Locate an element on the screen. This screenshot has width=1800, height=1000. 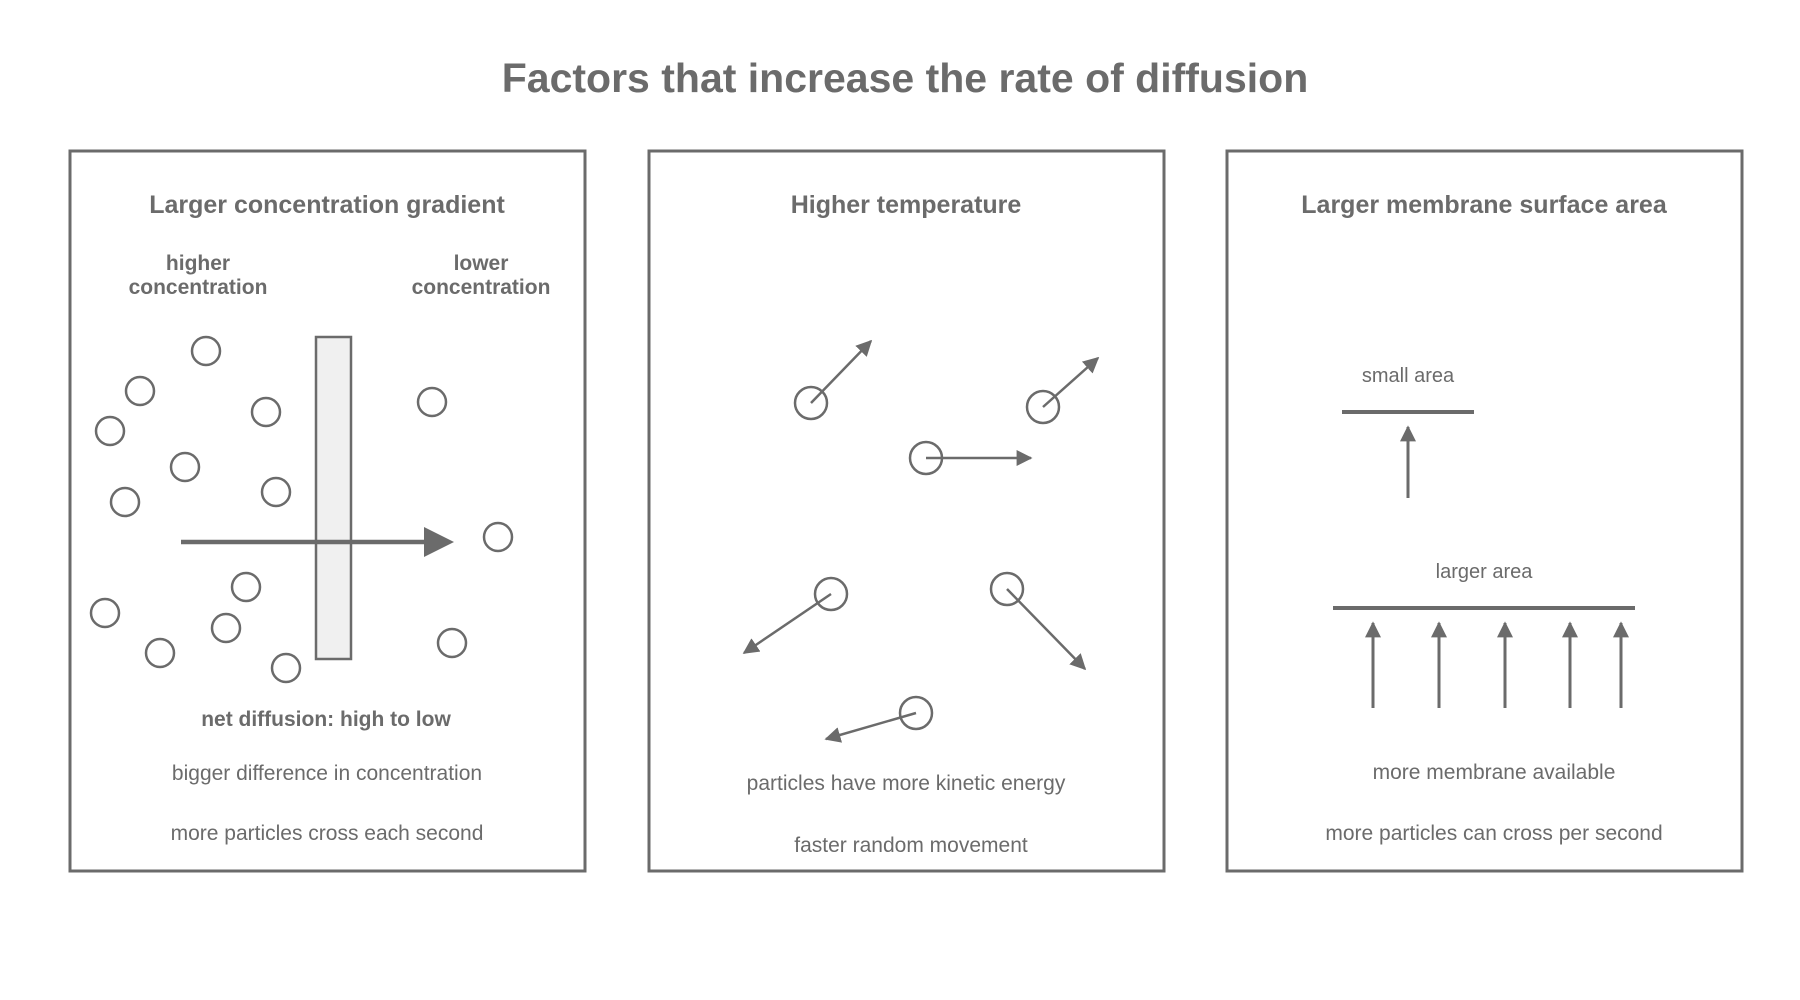
larger-area-arrows is located at coordinates (1497, 664).